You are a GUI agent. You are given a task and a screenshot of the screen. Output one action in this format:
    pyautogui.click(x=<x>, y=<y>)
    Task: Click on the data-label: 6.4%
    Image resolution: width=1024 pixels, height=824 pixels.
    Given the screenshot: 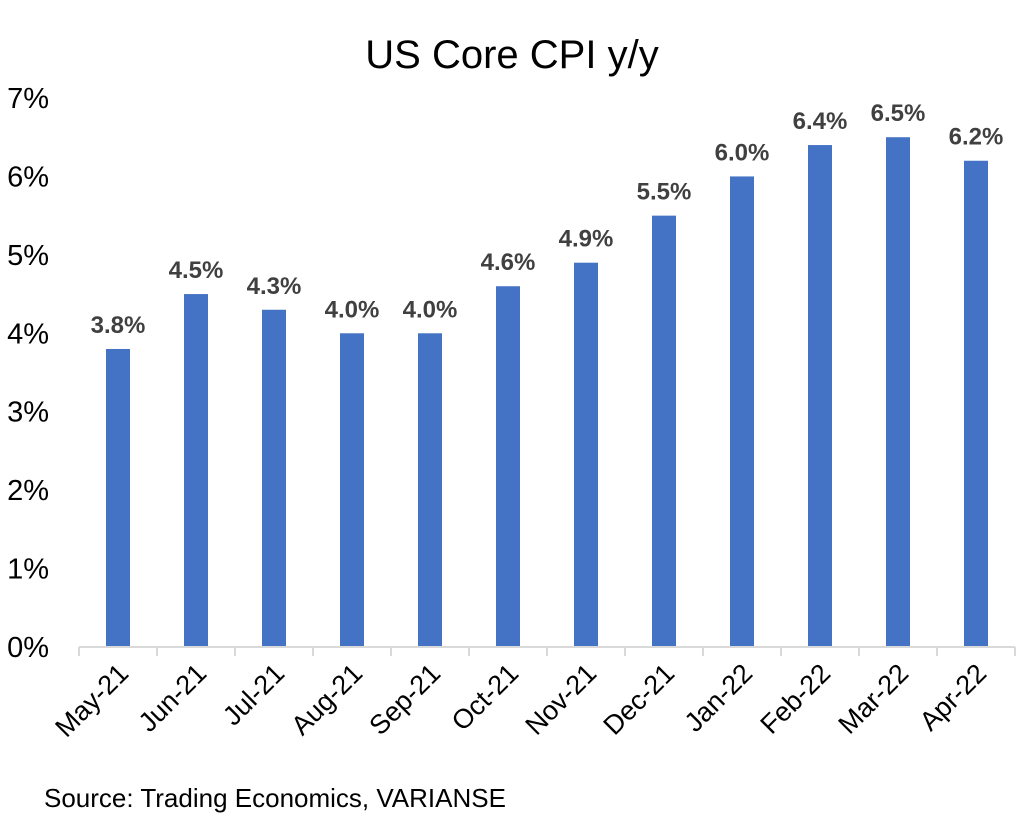 What is the action you would take?
    pyautogui.click(x=820, y=121)
    